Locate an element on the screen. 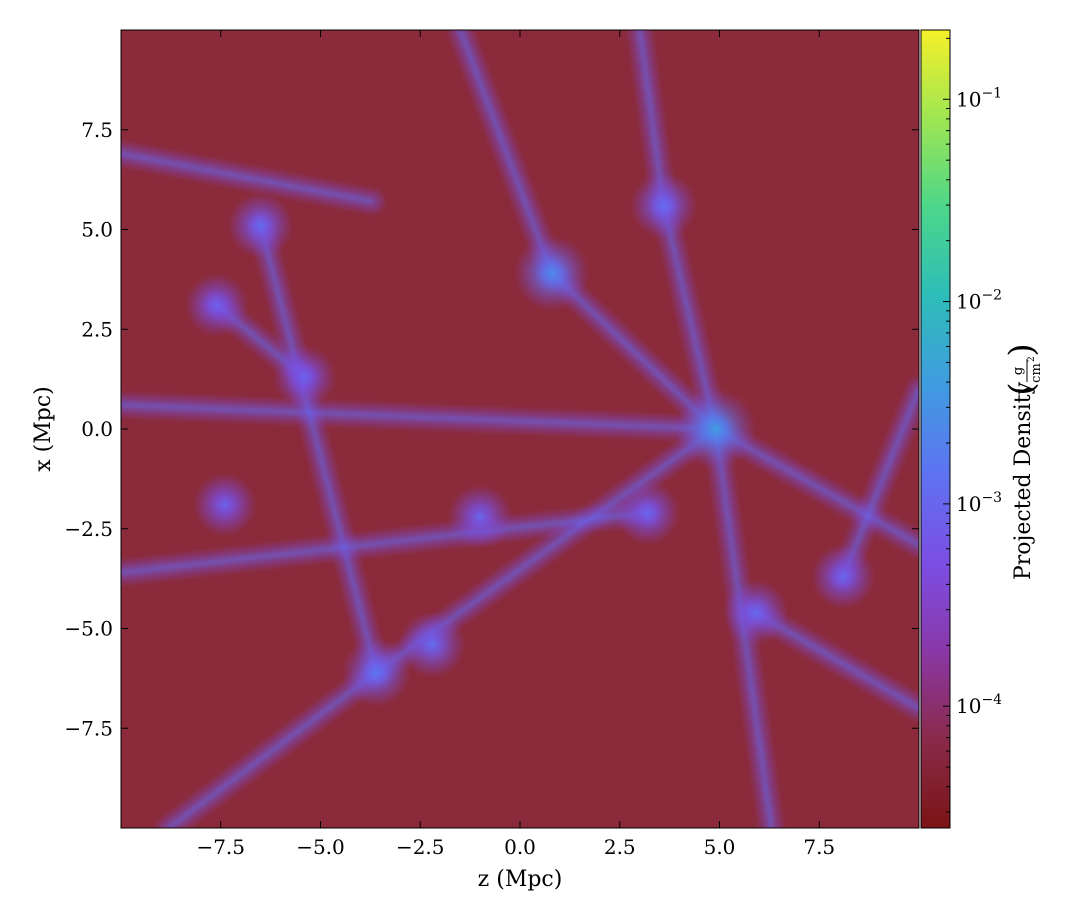 Image resolution: width=1085 pixels, height=924 pixels. y-tick-label: 7.5 is located at coordinates (97, 130).